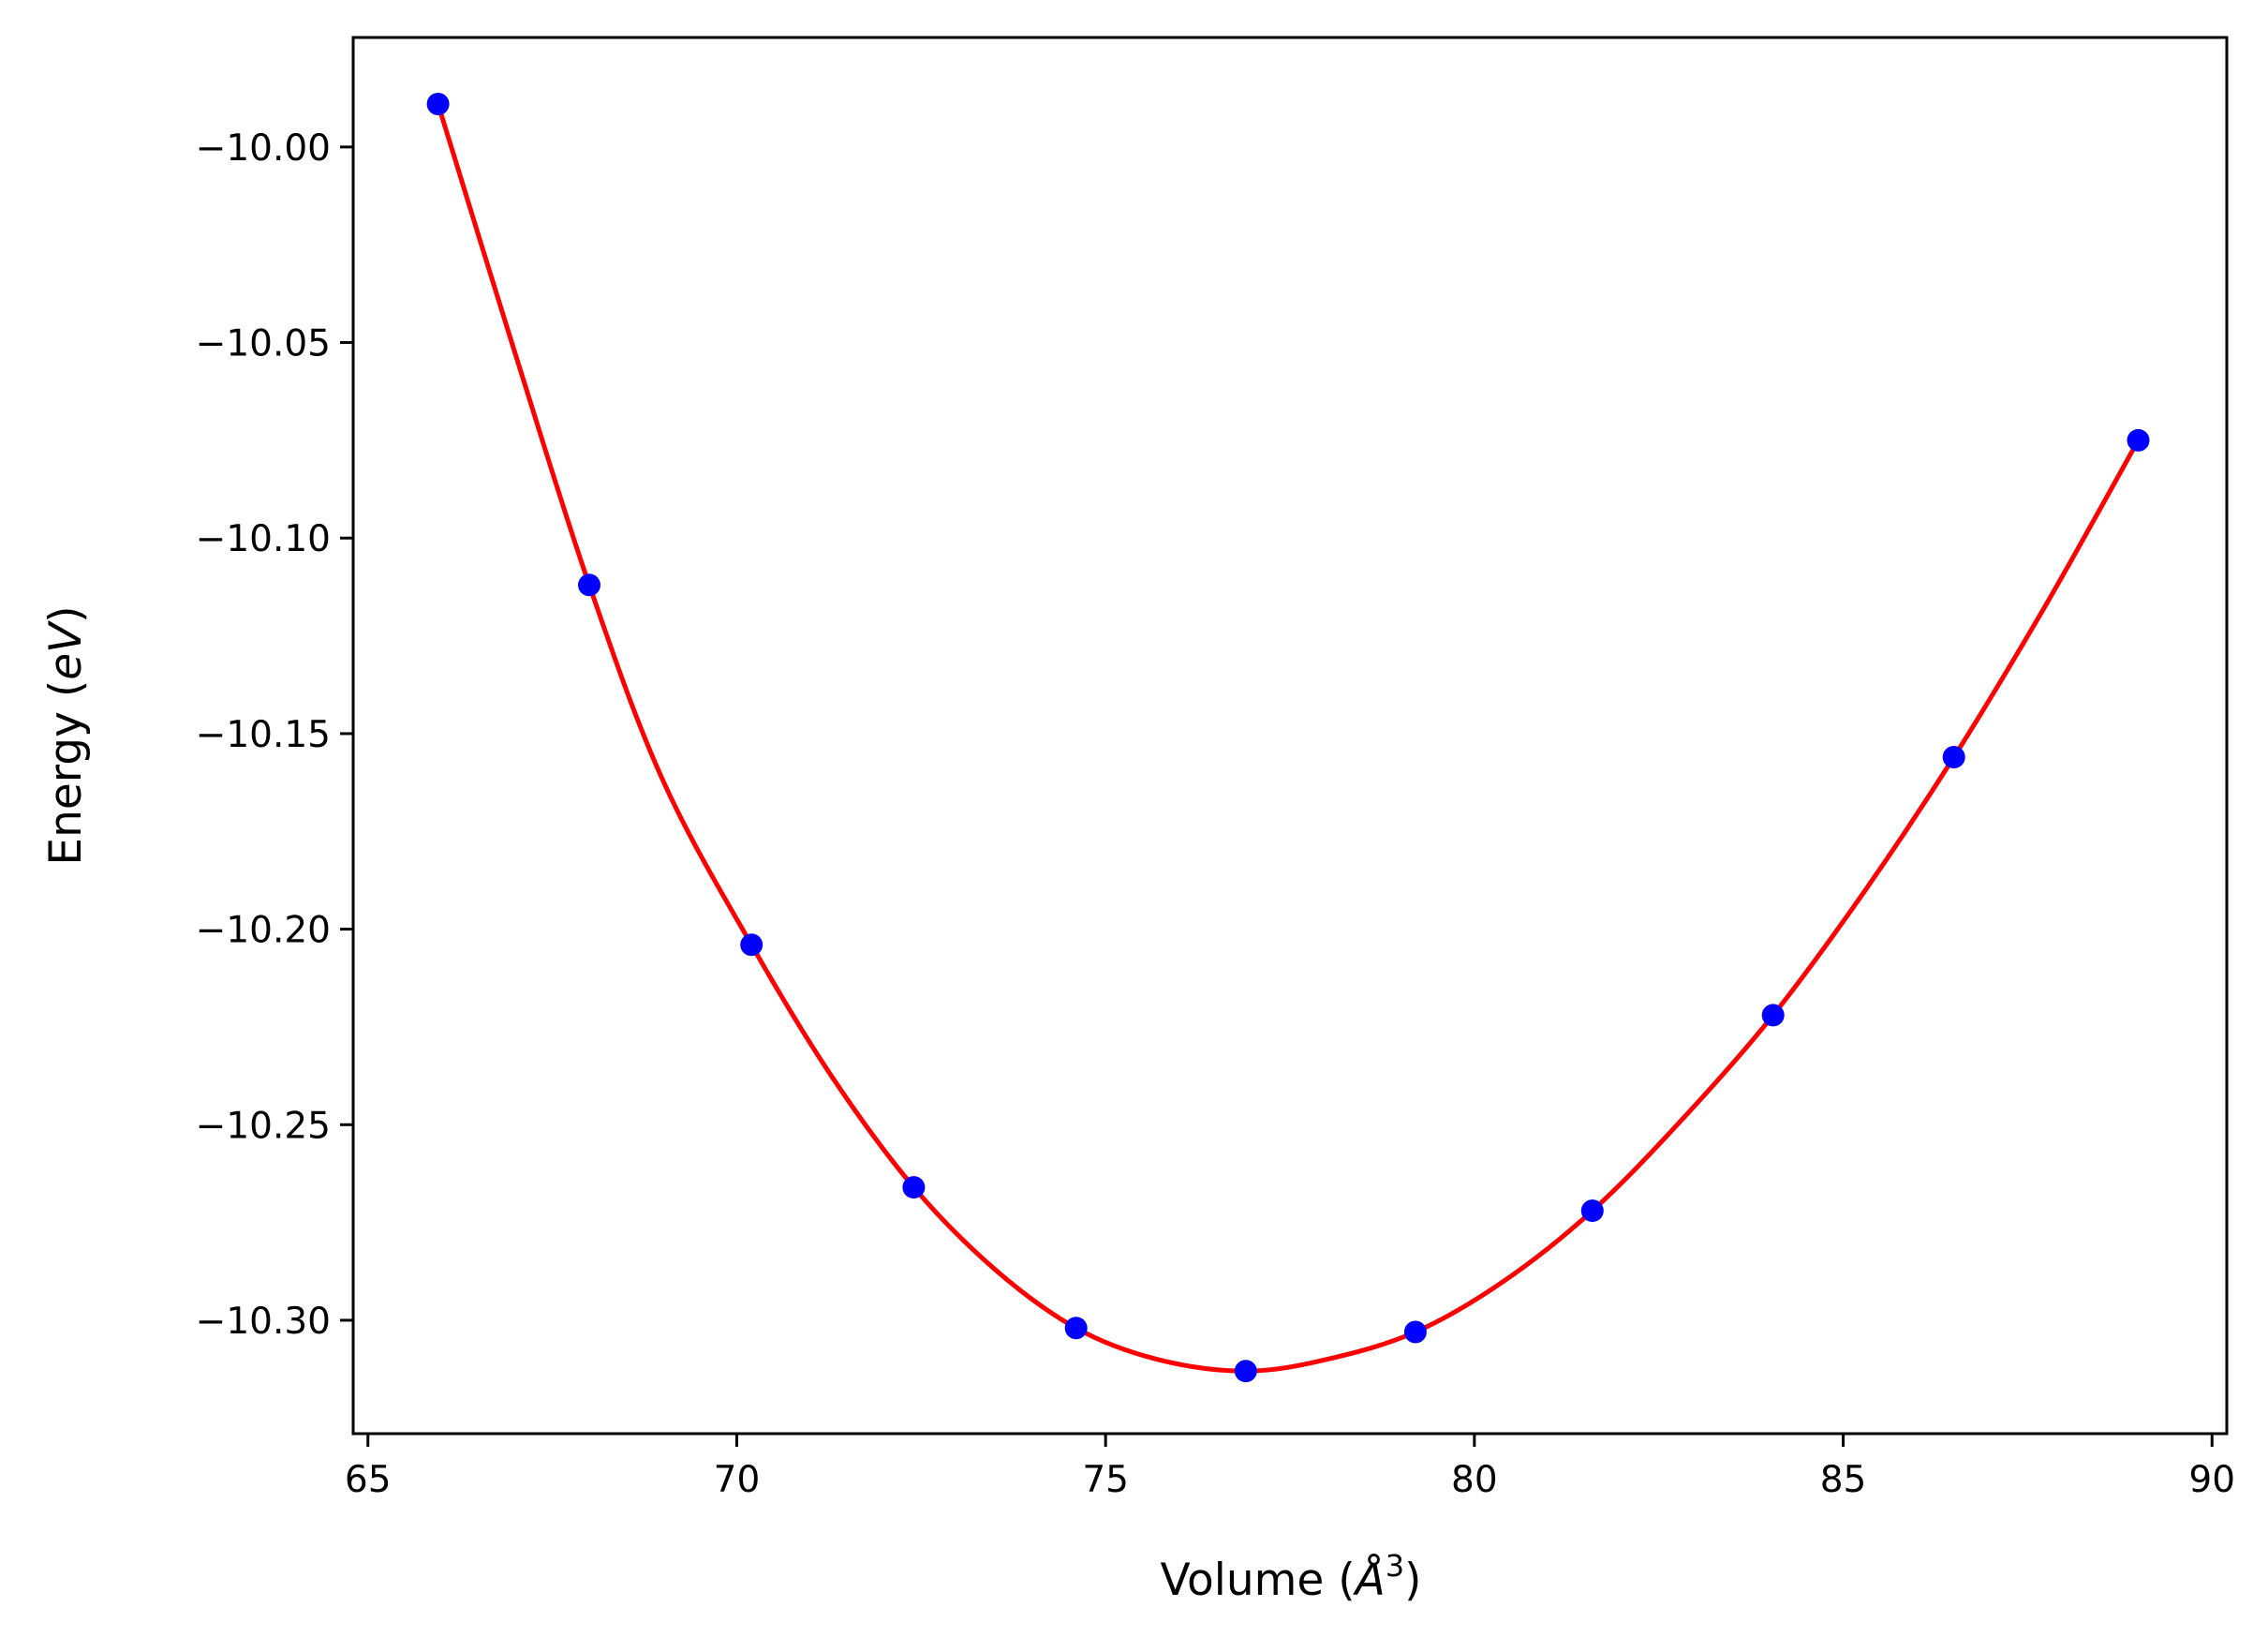 The height and width of the screenshot is (1637, 2268). Describe the element at coordinates (737, 1480) in the screenshot. I see `x-tick-label: 70` at that location.